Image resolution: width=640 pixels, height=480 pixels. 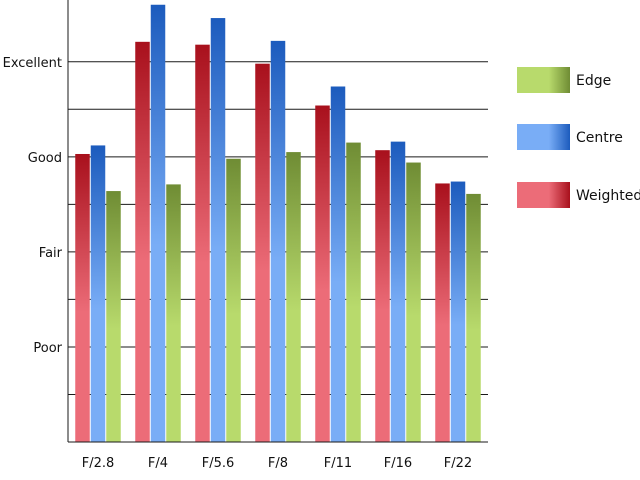 I want to click on y-tick-label: Fair, so click(x=51, y=253).